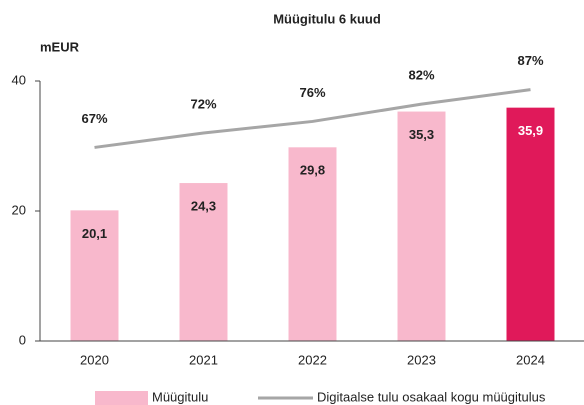  What do you see at coordinates (421, 359) in the screenshot?
I see `x-tick-label: 2023` at bounding box center [421, 359].